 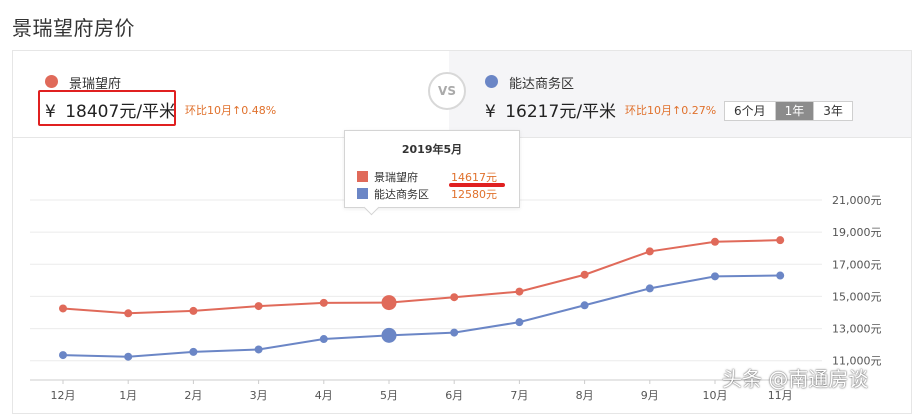 I want to click on tooltip-row: 景瑞望府 14617元, so click(x=427, y=177).